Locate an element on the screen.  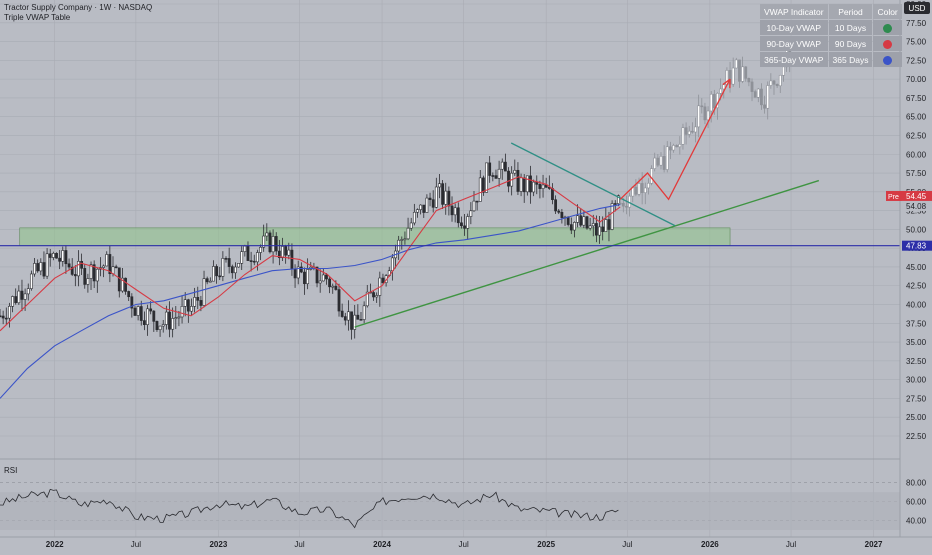
pre-tag is located at coordinates (894, 195).